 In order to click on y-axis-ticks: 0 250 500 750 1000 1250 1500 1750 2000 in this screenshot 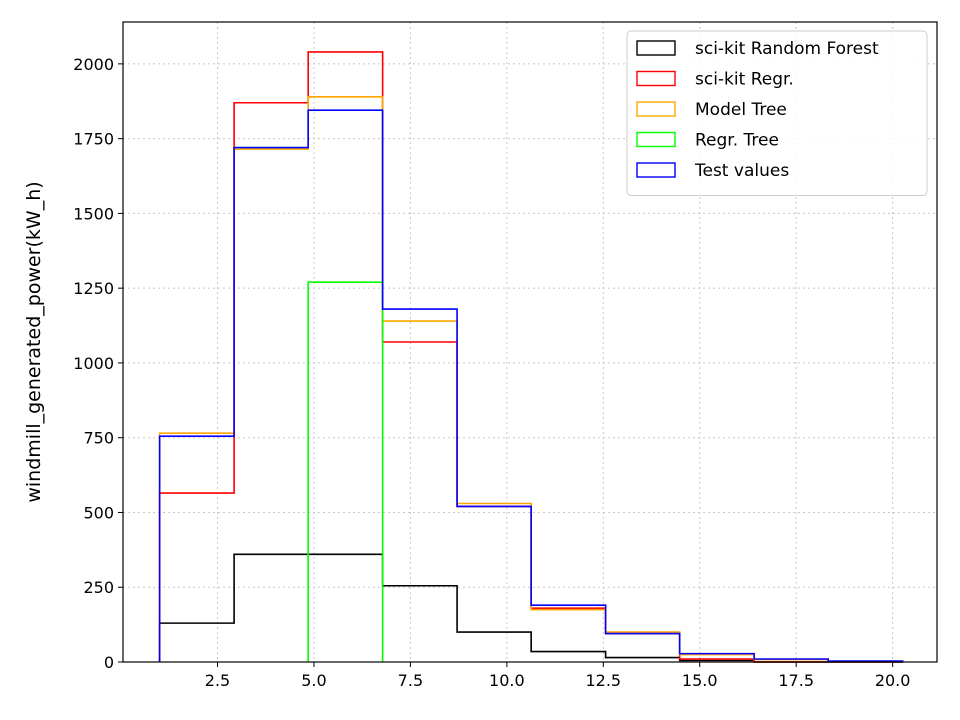, I will do `click(98, 363)`.